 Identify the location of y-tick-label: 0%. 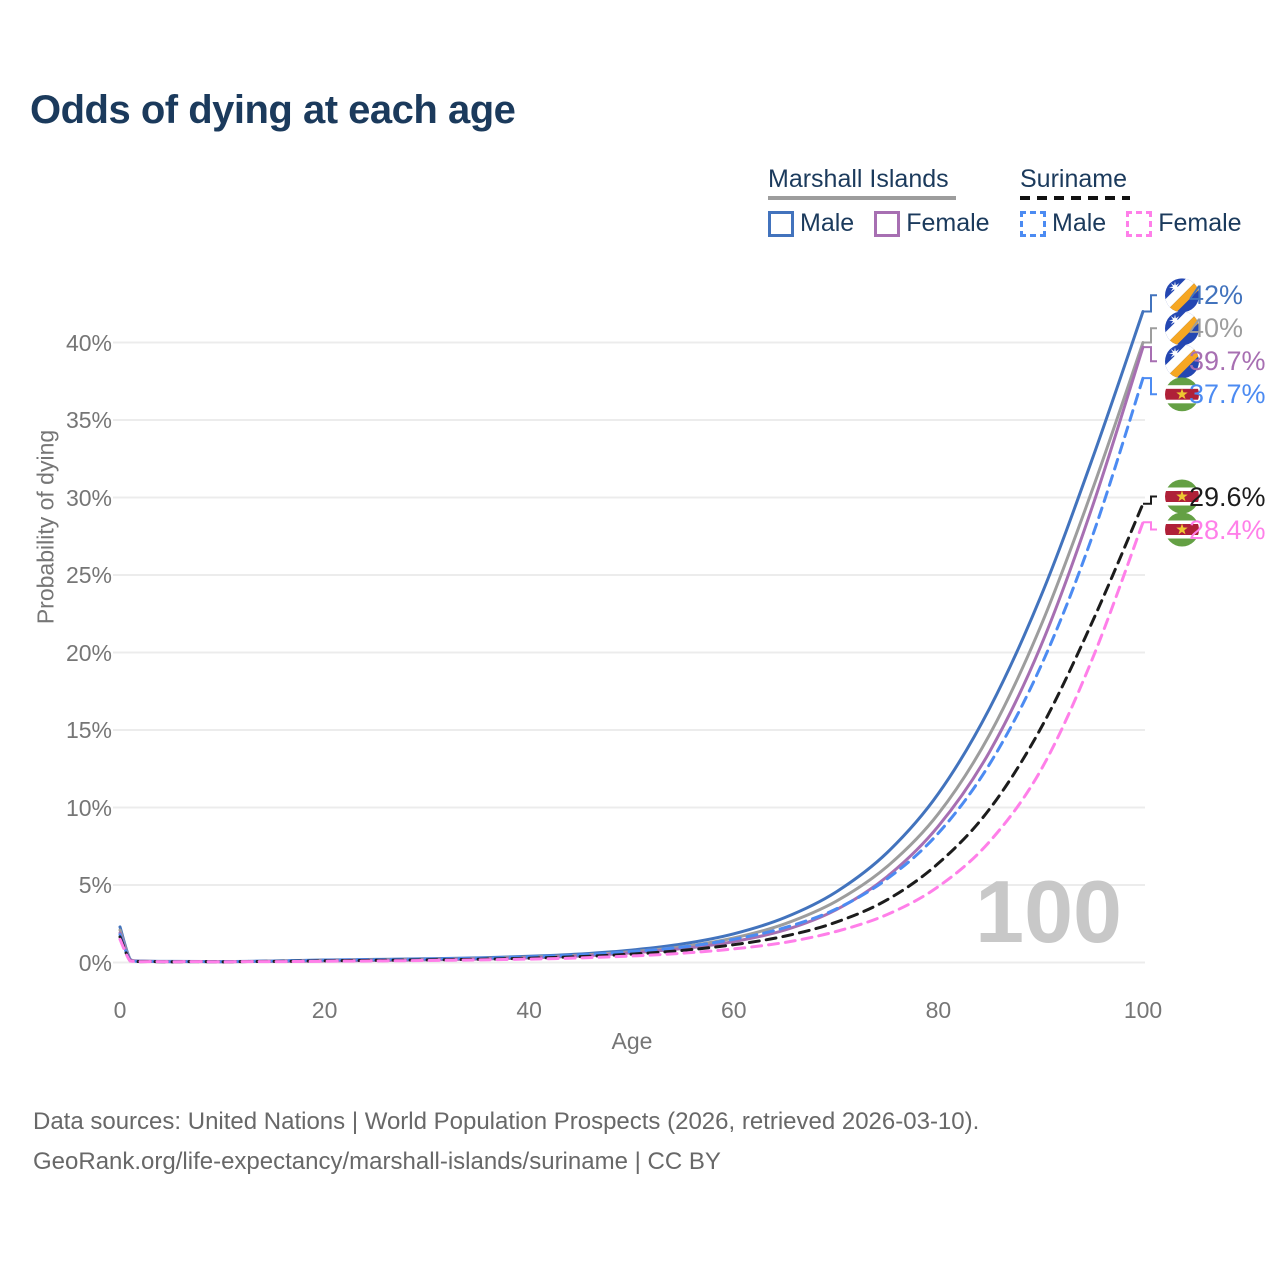
(95, 962).